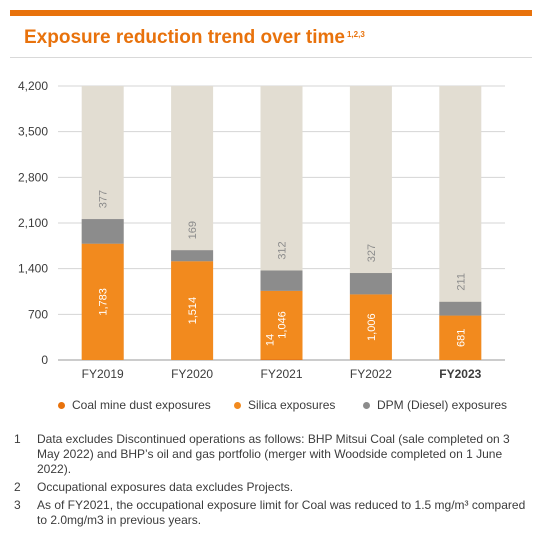  Describe the element at coordinates (17, 439) in the screenshot. I see `footnote-number: 1` at that location.